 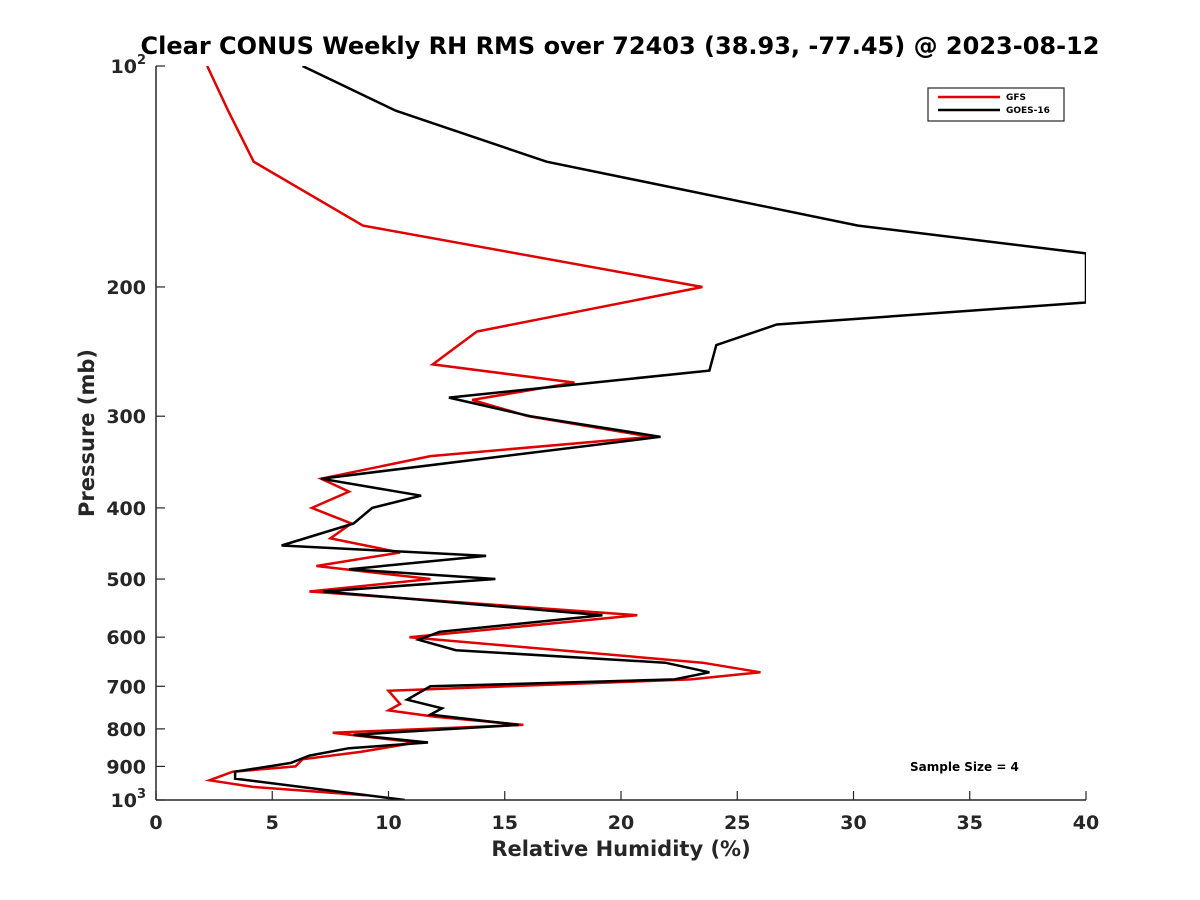 What do you see at coordinates (126, 730) in the screenshot?
I see `y-tick-label: 800` at bounding box center [126, 730].